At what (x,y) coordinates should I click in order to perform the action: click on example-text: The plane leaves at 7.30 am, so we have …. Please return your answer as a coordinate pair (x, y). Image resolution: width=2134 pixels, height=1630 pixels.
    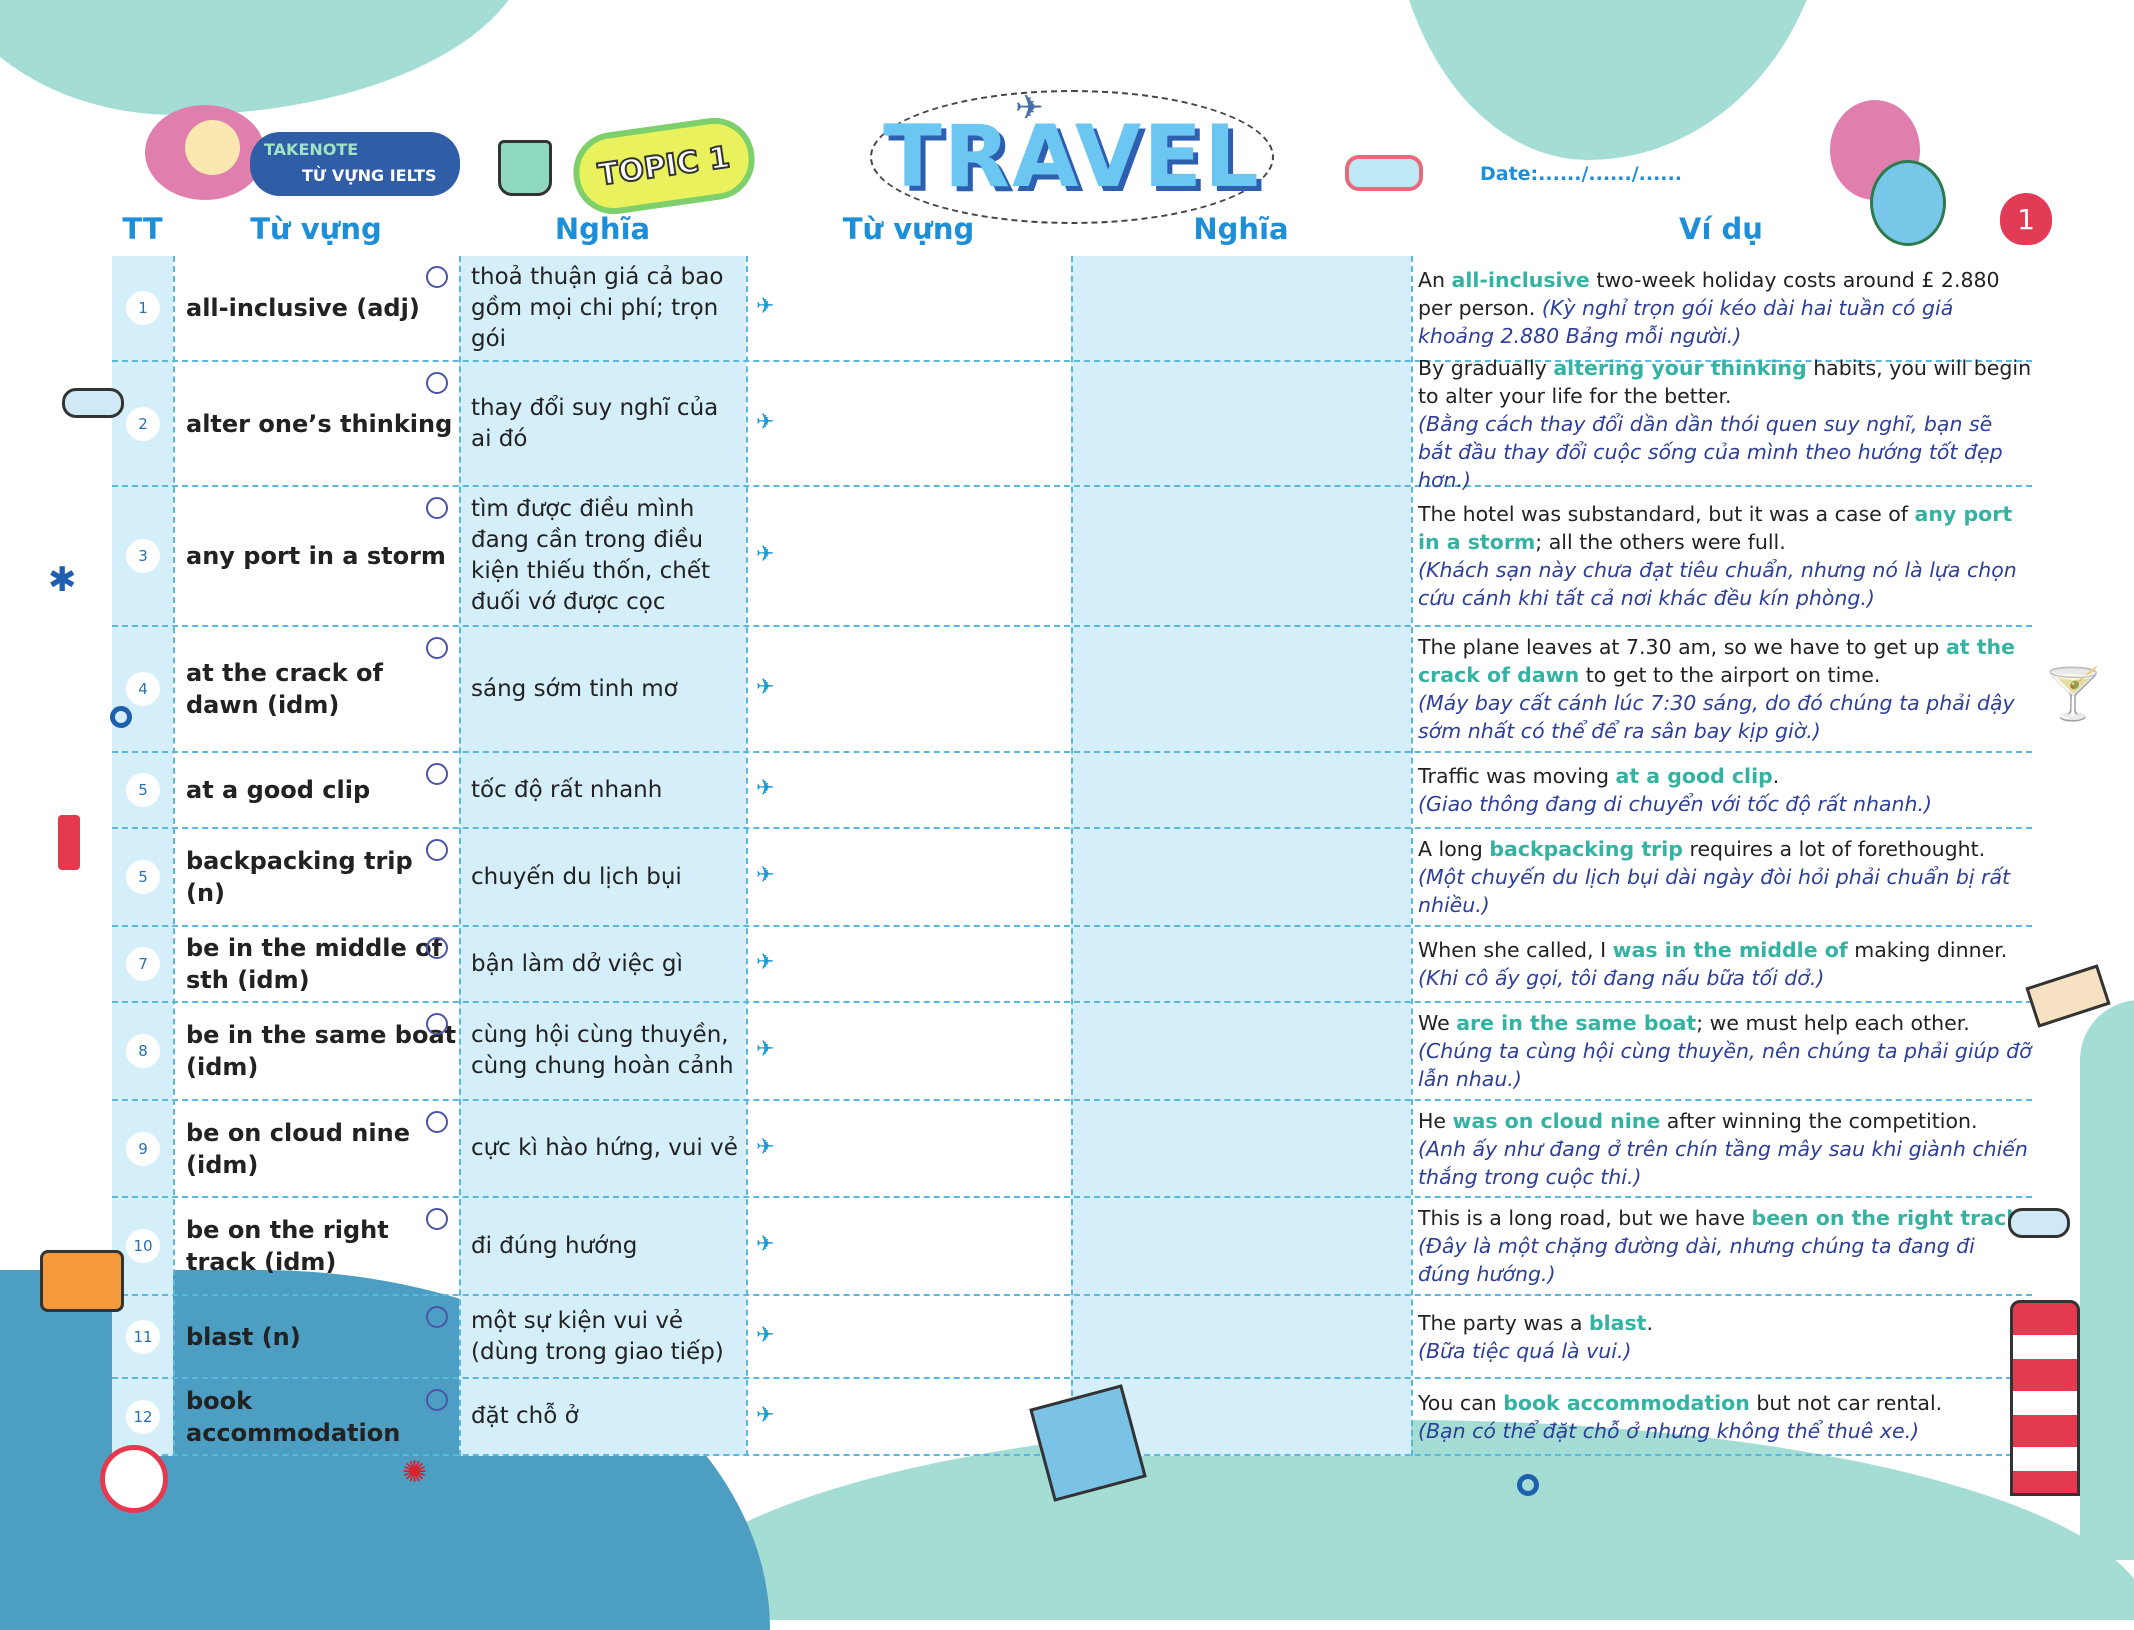
    Looking at the image, I should click on (1682, 647).